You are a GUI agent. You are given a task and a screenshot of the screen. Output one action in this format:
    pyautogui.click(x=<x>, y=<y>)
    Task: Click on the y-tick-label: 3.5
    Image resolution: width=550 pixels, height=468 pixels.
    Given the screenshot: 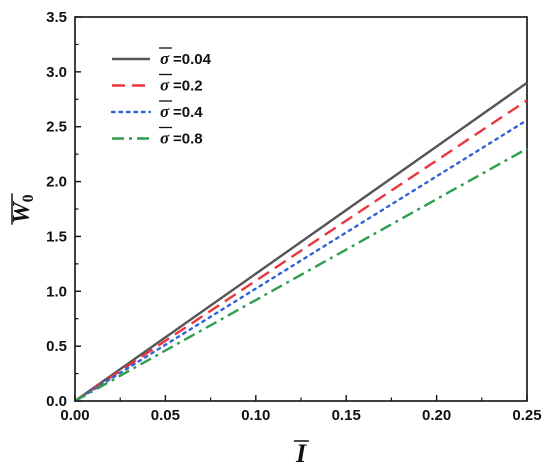 What is the action you would take?
    pyautogui.click(x=56, y=17)
    